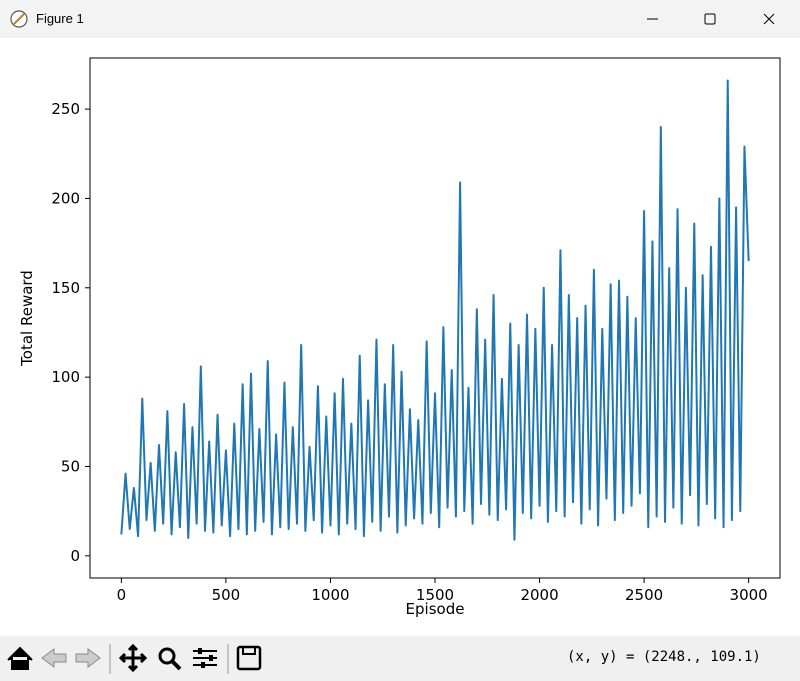  I want to click on y-tick-label: 200, so click(65, 198).